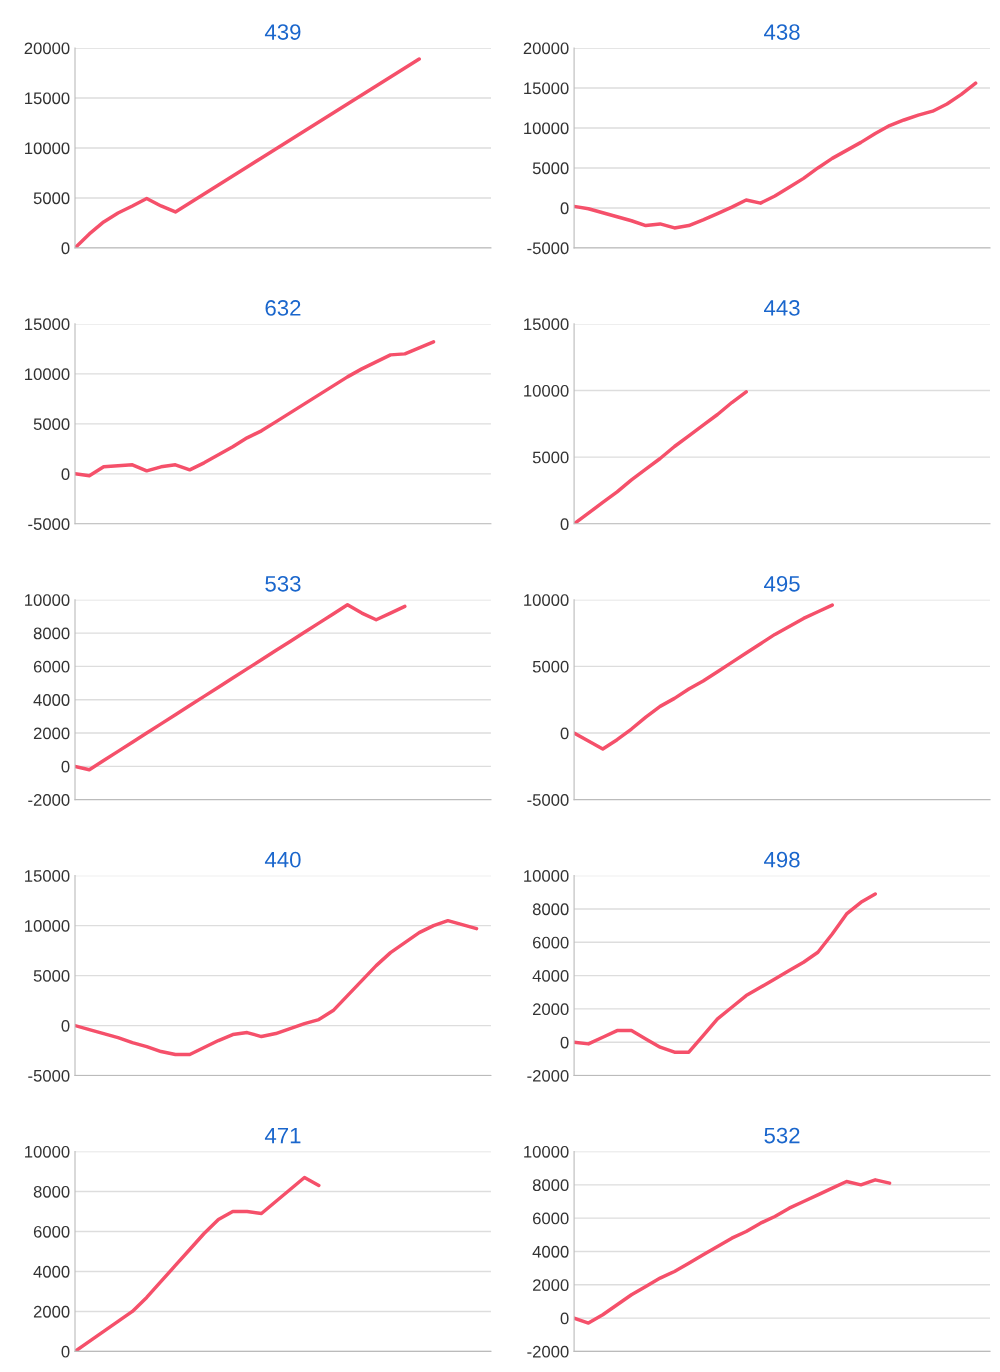 The image size is (1000, 1372). What do you see at coordinates (782, 308) in the screenshot?
I see `chart-title: 443` at bounding box center [782, 308].